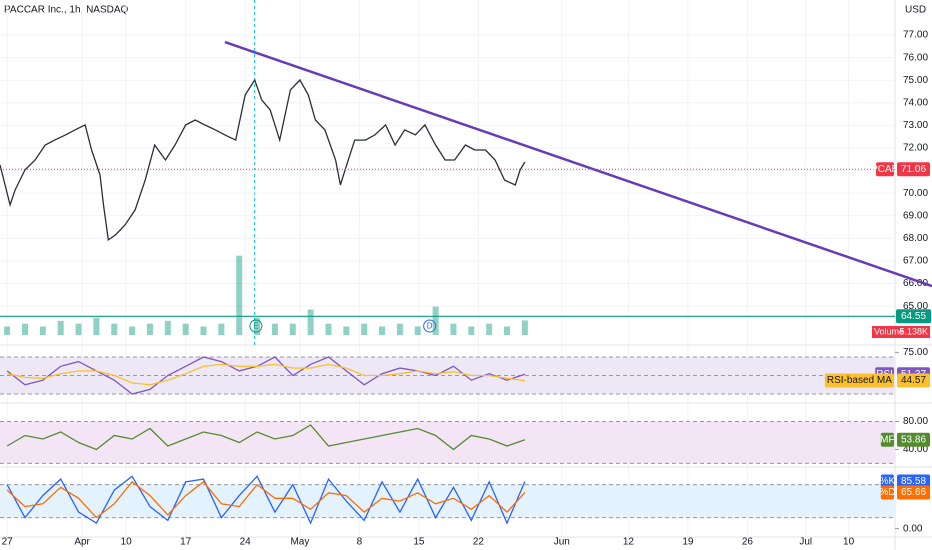  Describe the element at coordinates (913, 528) in the screenshot. I see `y-tick-label: 0.00` at that location.